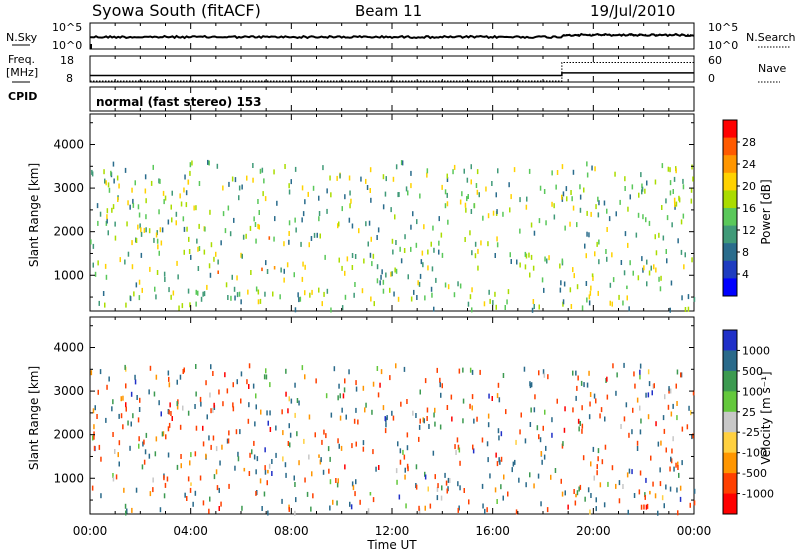 The width and height of the screenshot is (800, 554). What do you see at coordinates (730, 252) in the screenshot?
I see `colorbar-segment` at bounding box center [730, 252].